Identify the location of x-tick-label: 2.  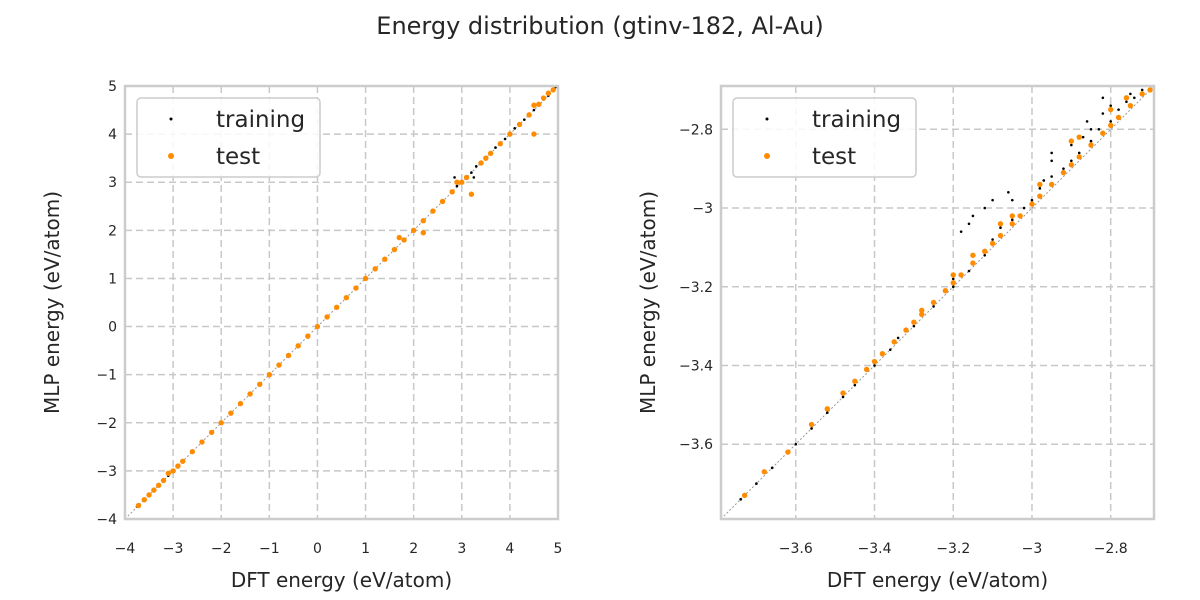
(413, 549).